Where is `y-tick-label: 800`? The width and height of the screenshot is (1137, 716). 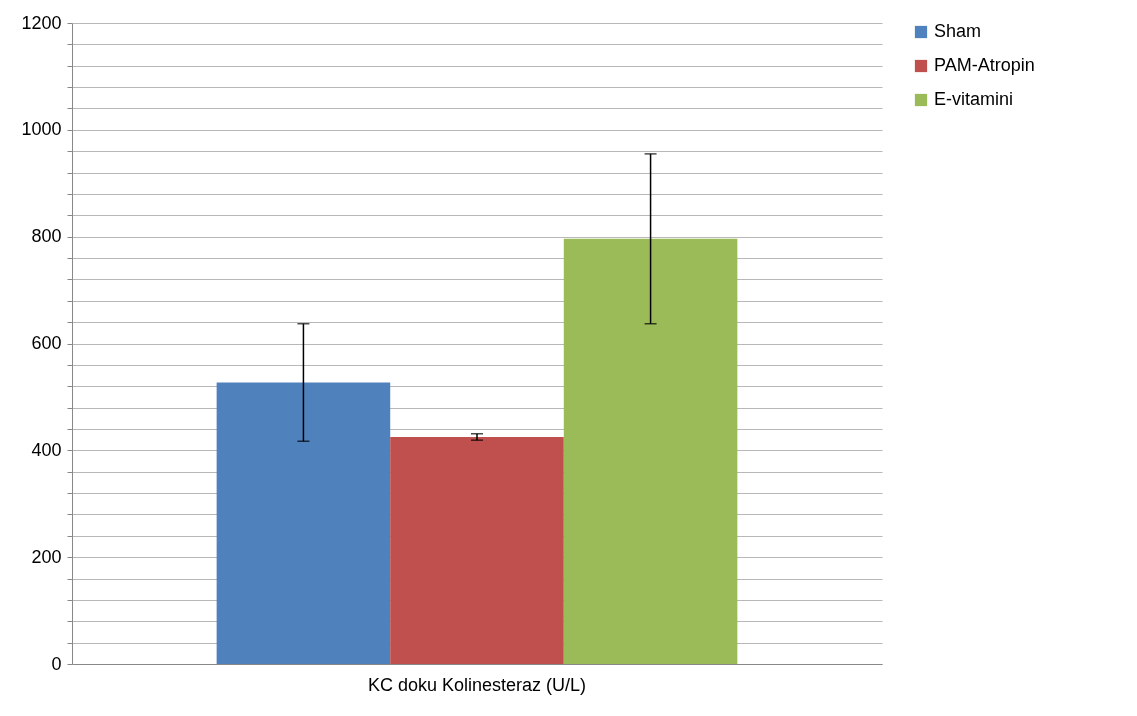
y-tick-label: 800 is located at coordinates (46, 236).